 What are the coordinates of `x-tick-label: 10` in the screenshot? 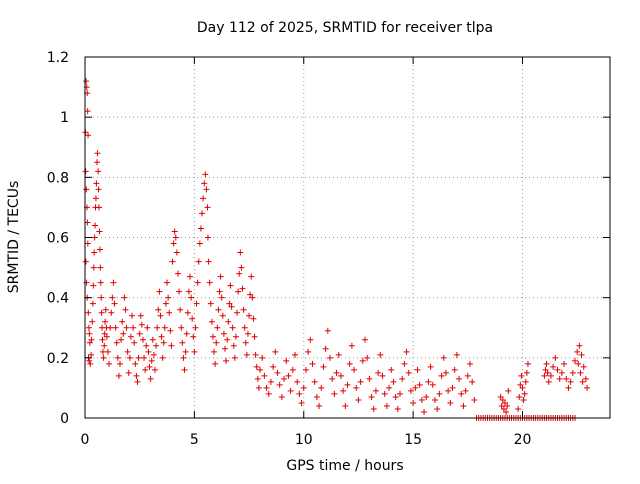 It's located at (304, 440).